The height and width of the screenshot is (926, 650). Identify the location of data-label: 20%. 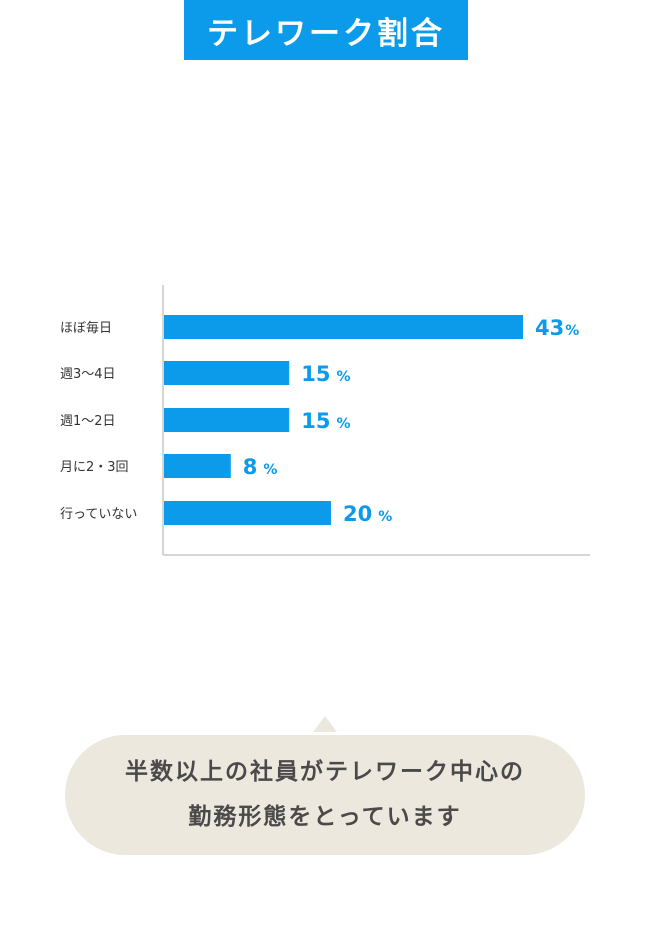
(367, 514).